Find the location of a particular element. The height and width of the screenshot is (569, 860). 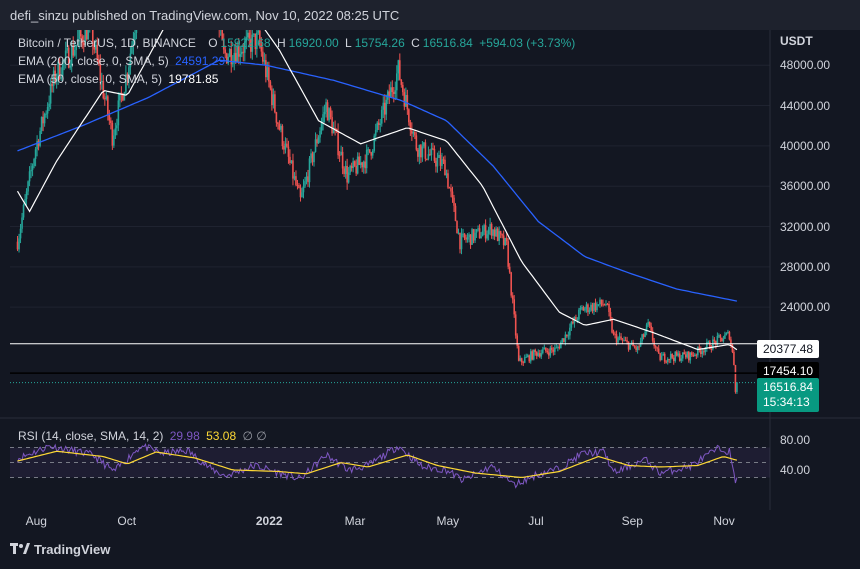

legend-ema50-row: EMA (50, close, 0, SMA, 5) 19781.85 is located at coordinates (119, 79).